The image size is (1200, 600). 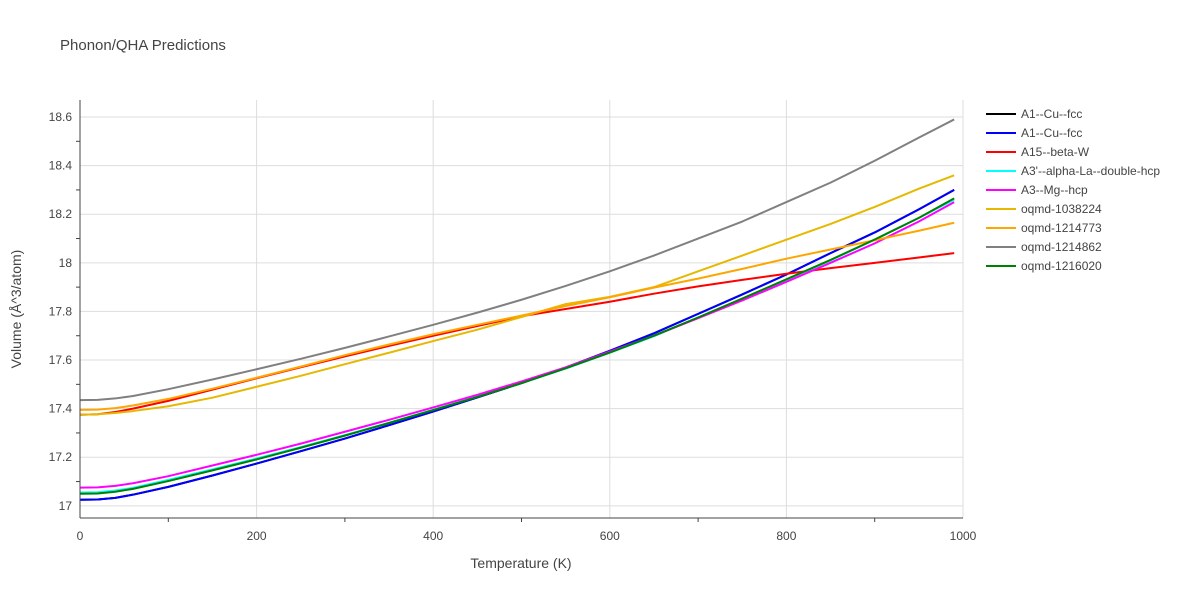 I want to click on y-tick-label: 17, so click(x=66, y=506).